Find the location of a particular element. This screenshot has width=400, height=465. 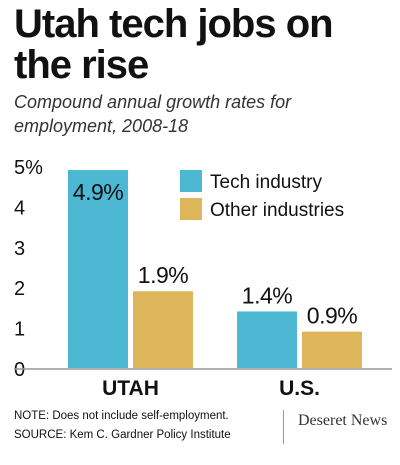

bar-value-label: 4.9% is located at coordinates (98, 192).